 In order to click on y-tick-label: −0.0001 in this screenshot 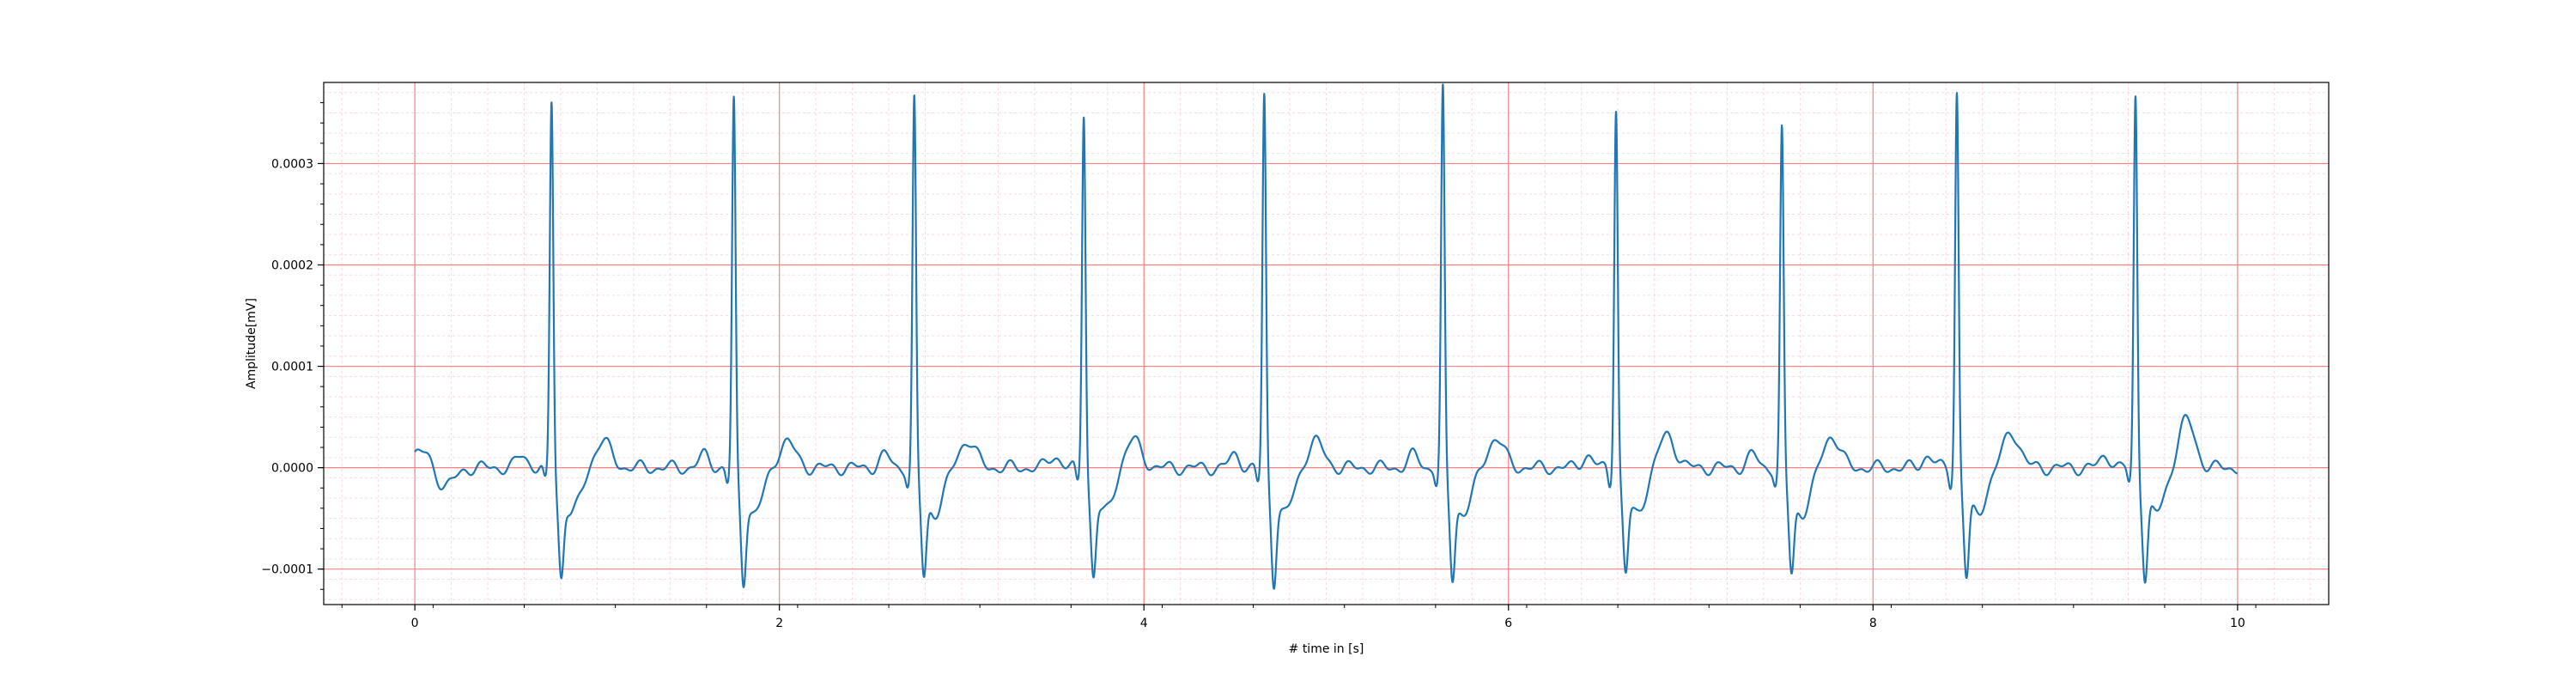, I will do `click(287, 570)`.